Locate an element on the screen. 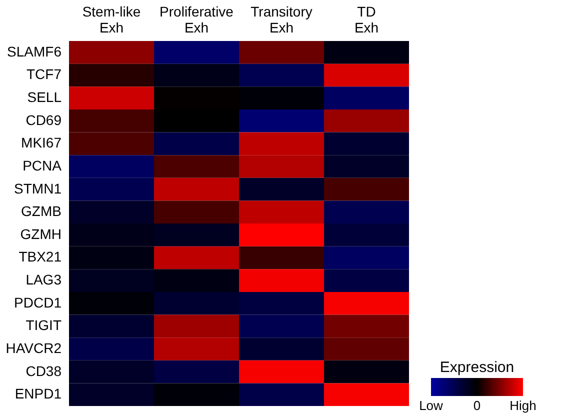 This screenshot has height=419, width=561. y-tick-label: SELL is located at coordinates (44, 97).